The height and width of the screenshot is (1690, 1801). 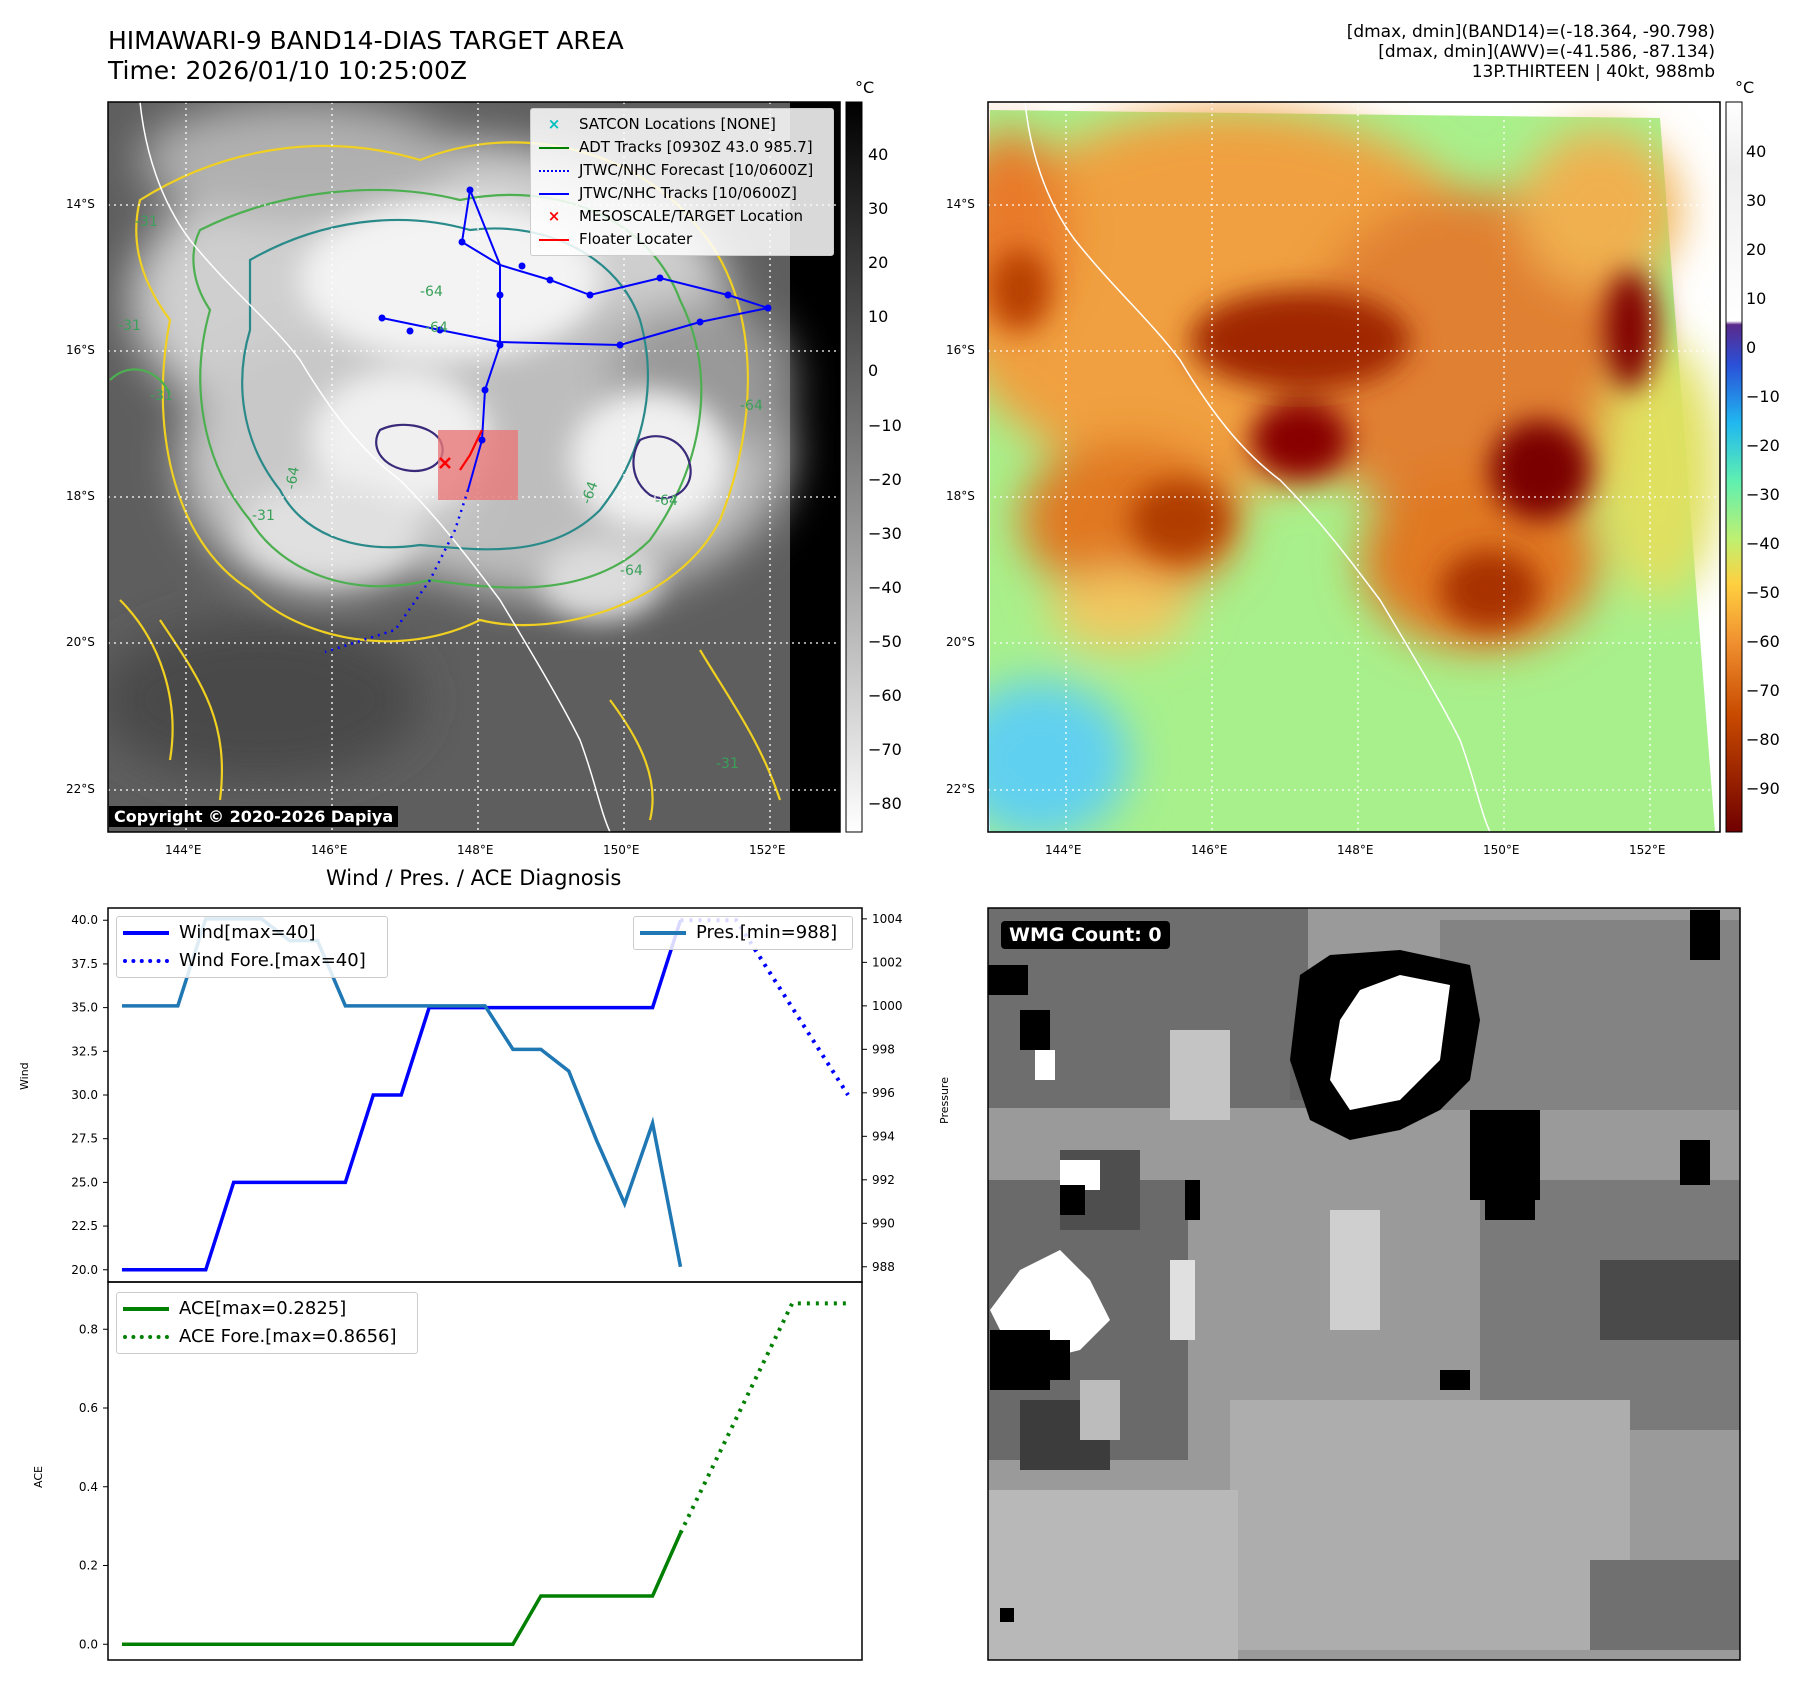 I want to click on y-right-tick-label: 994, so click(x=883, y=1136).